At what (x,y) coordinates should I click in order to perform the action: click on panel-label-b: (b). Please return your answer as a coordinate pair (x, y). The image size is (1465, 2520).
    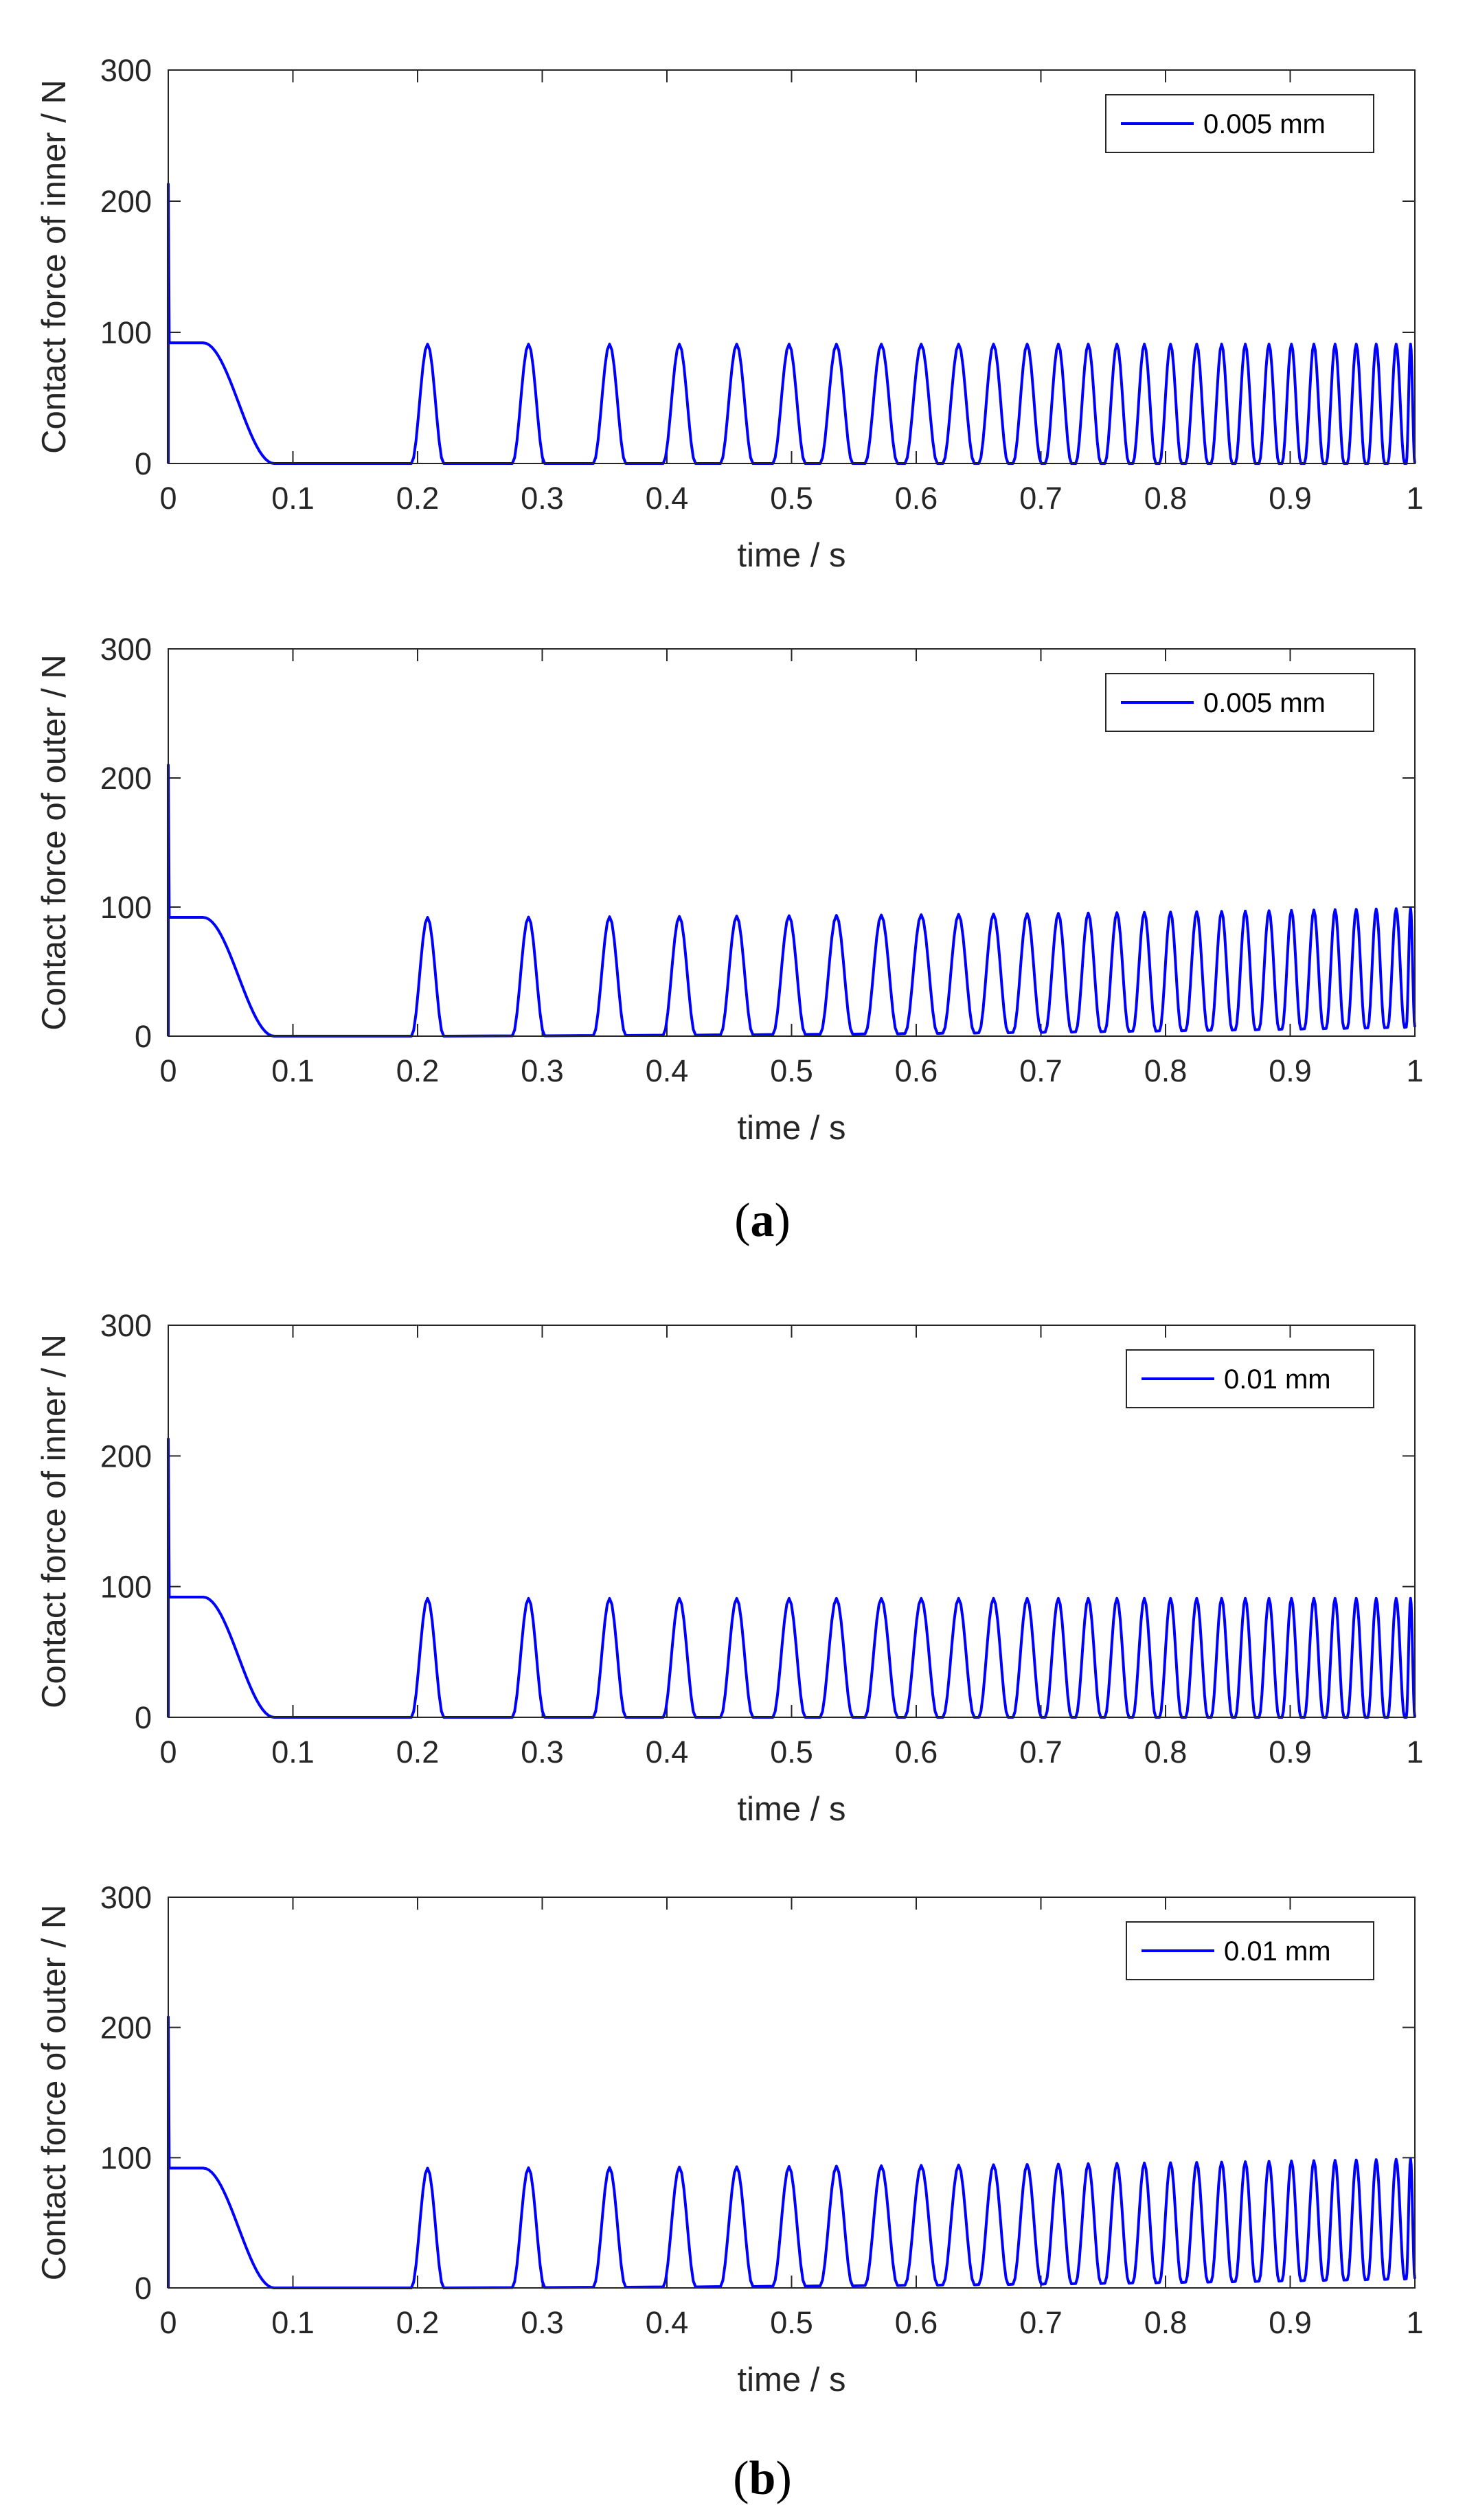
    Looking at the image, I should click on (762, 2478).